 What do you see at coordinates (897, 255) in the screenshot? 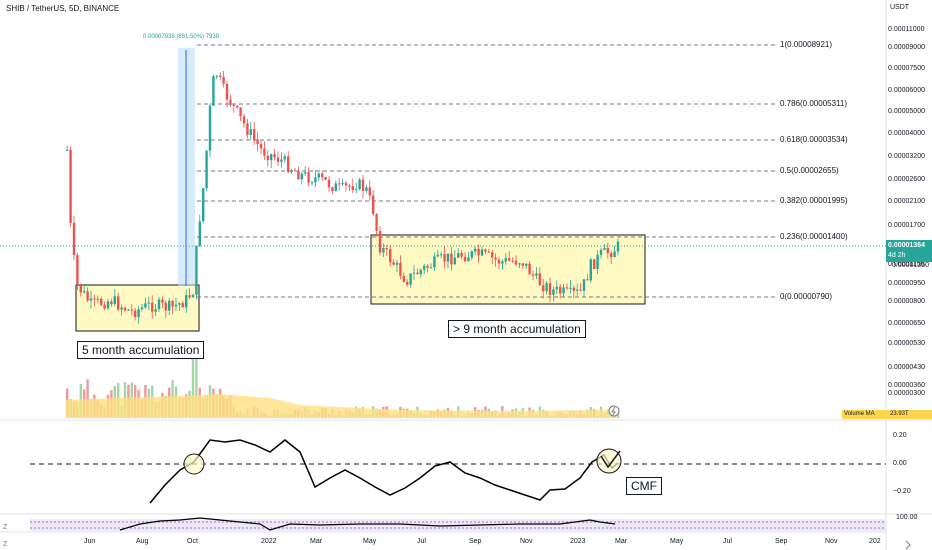
I see `bar-countdown: 4d 2h` at bounding box center [897, 255].